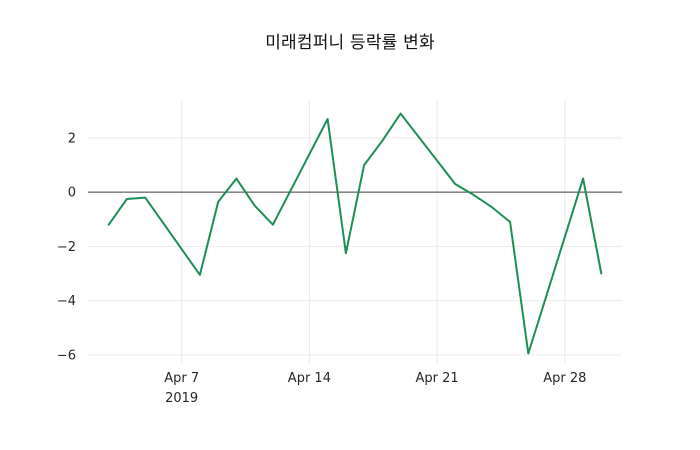 This screenshot has width=700, height=450. Describe the element at coordinates (66, 247) in the screenshot. I see `y-tick-label: −2` at that location.